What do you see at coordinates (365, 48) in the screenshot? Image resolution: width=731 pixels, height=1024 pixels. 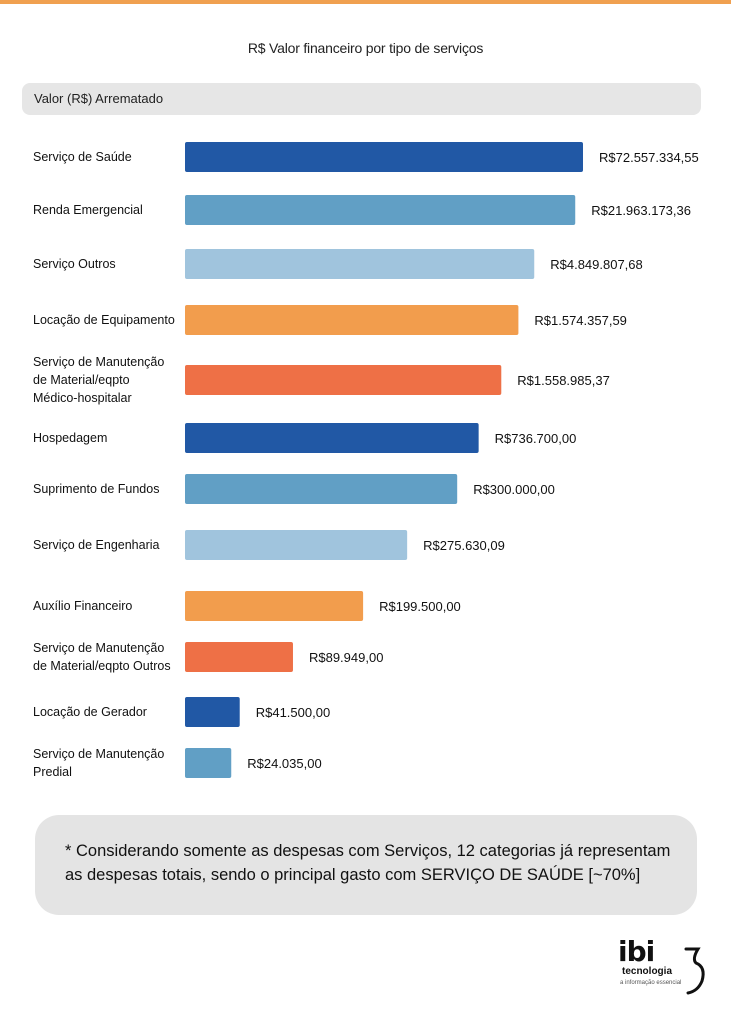 I see `chart-title: R$ Valor financeiro por tipo de serviços` at bounding box center [365, 48].